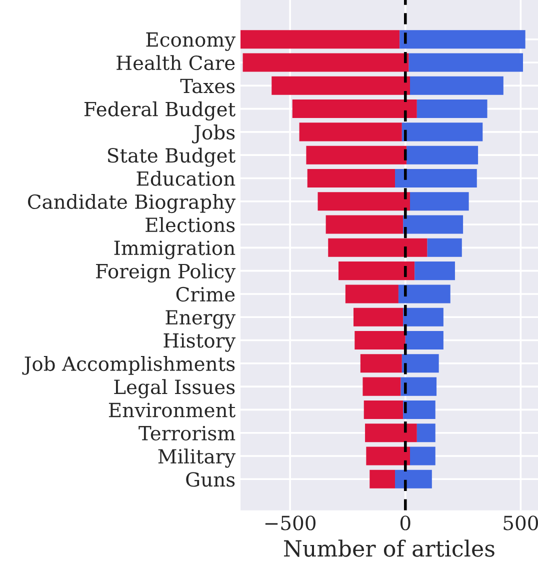  Describe the element at coordinates (210, 479) in the screenshot. I see `y-tick-label: Guns` at that location.